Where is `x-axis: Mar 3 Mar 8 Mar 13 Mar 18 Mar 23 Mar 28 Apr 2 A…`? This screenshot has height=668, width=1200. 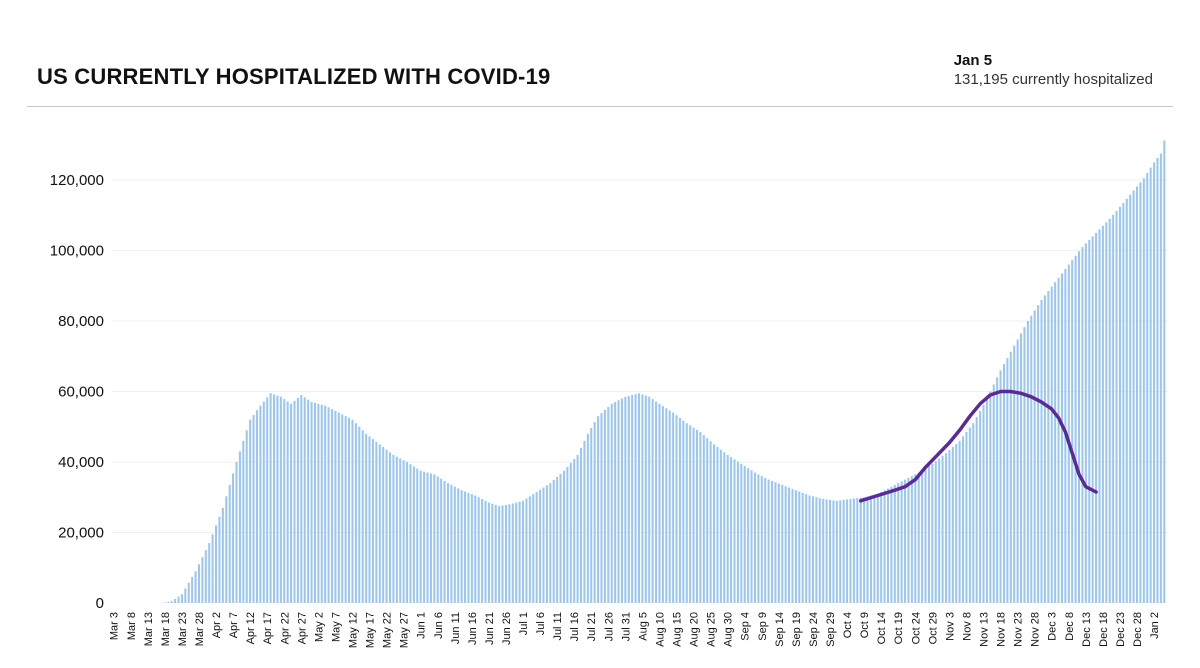
x-axis: Mar 3 Mar 8 Mar 13 Mar 18 Mar 23 Mar 28 Apr 2 A… is located at coordinates (635, 630).